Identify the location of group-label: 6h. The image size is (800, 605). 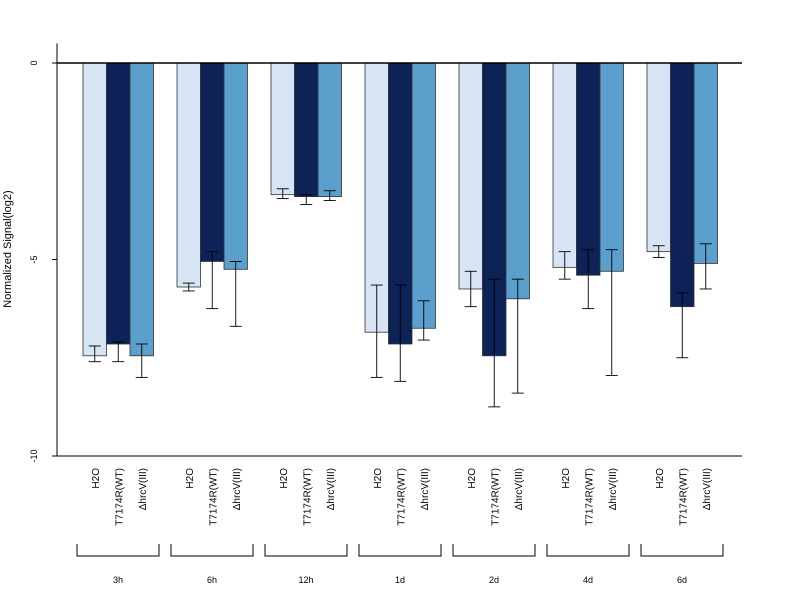
(212, 580).